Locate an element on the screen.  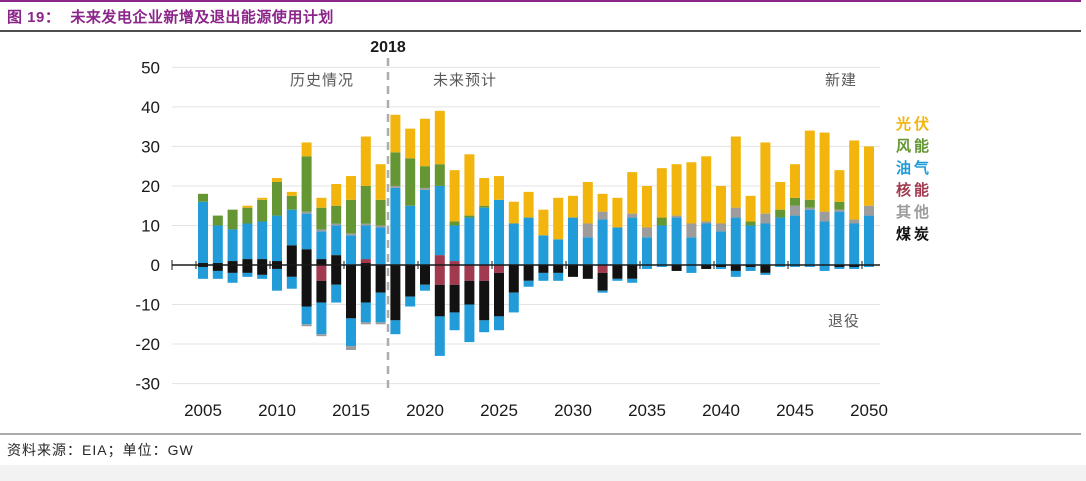
zero-axis is located at coordinates (525, 265).